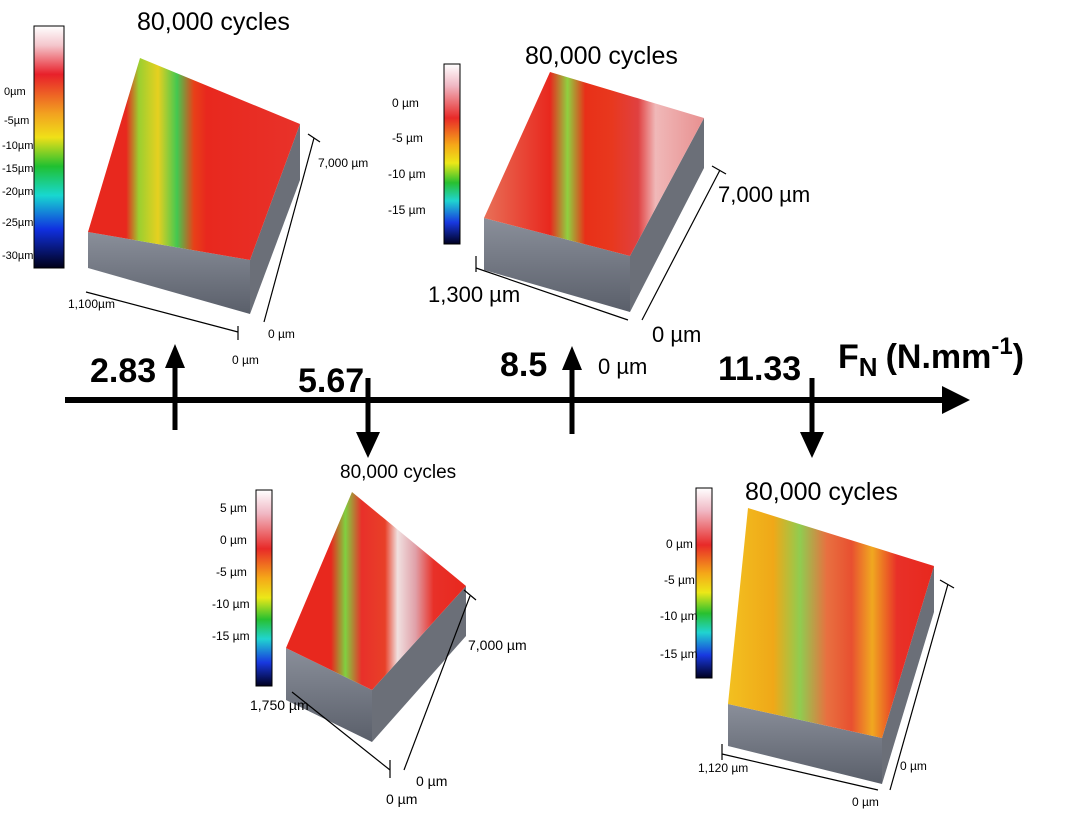  I want to click on scale-tick-labels: 0µm -5µm -10µm -15µm -20µm -25µm -30µm, so click(17, 174).